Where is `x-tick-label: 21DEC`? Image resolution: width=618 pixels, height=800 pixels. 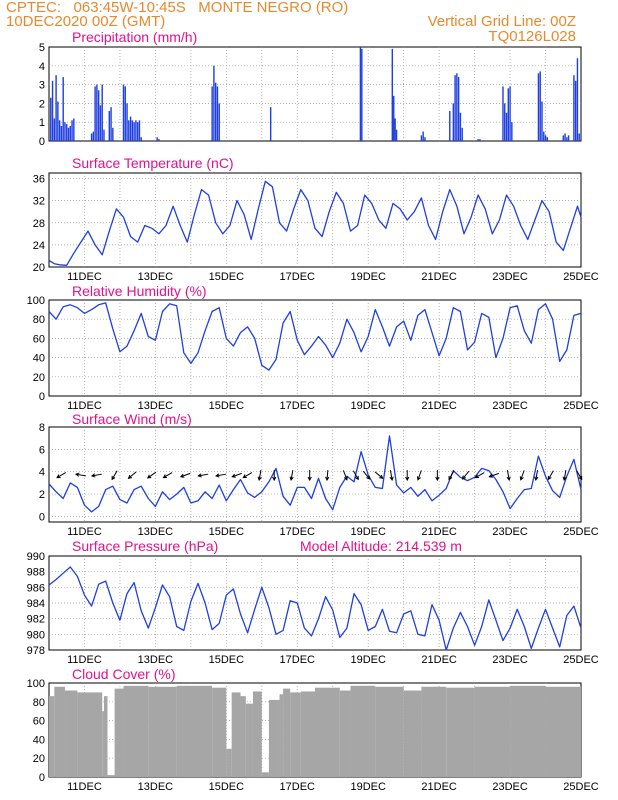
x-tick-label: 21DEC is located at coordinates (439, 406).